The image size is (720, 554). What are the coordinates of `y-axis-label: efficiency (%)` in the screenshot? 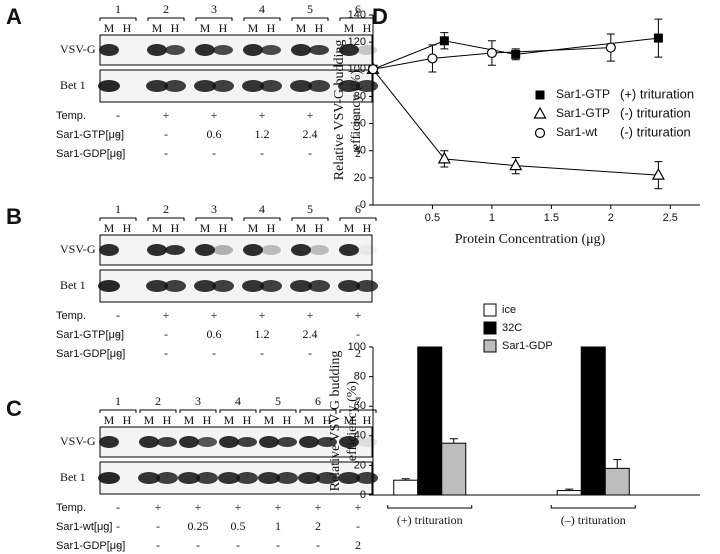 It's located at (356, 110).